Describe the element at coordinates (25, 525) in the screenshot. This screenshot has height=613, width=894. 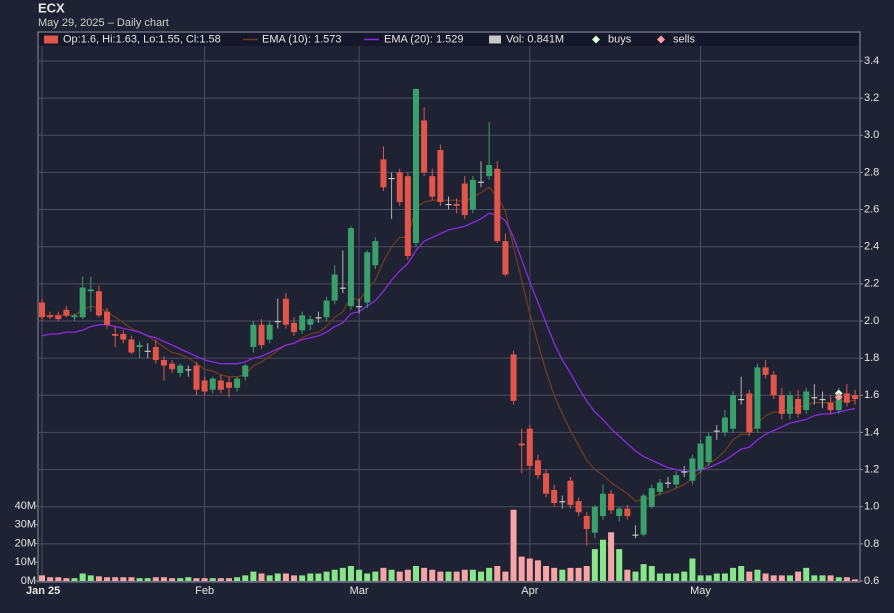
I see `y2-tick-label: 30M` at that location.